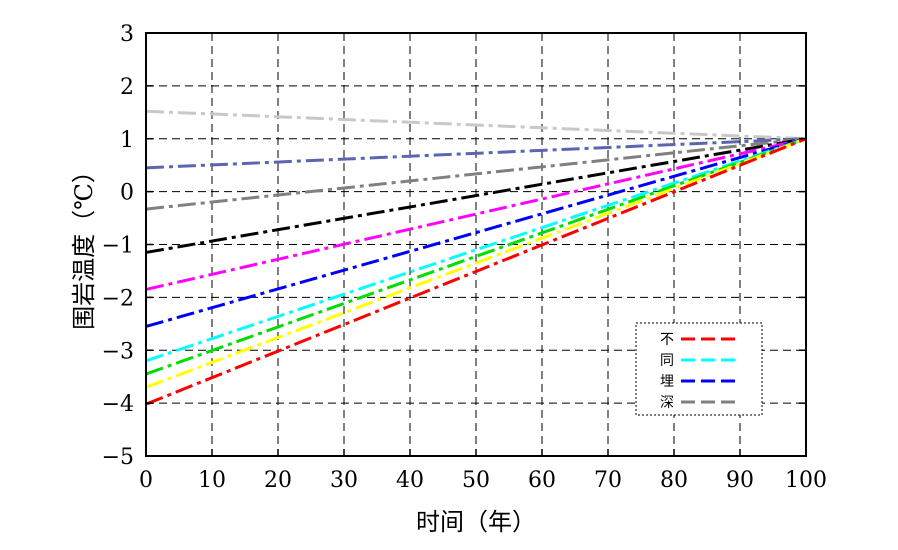  I want to click on x-tick-label: 80, so click(674, 480).